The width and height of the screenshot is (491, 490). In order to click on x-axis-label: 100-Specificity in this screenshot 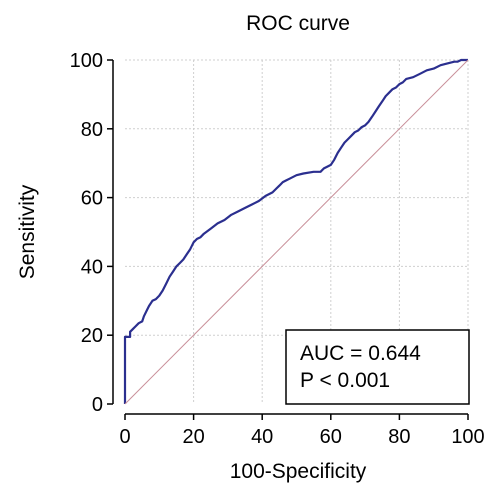, I will do `click(298, 471)`.